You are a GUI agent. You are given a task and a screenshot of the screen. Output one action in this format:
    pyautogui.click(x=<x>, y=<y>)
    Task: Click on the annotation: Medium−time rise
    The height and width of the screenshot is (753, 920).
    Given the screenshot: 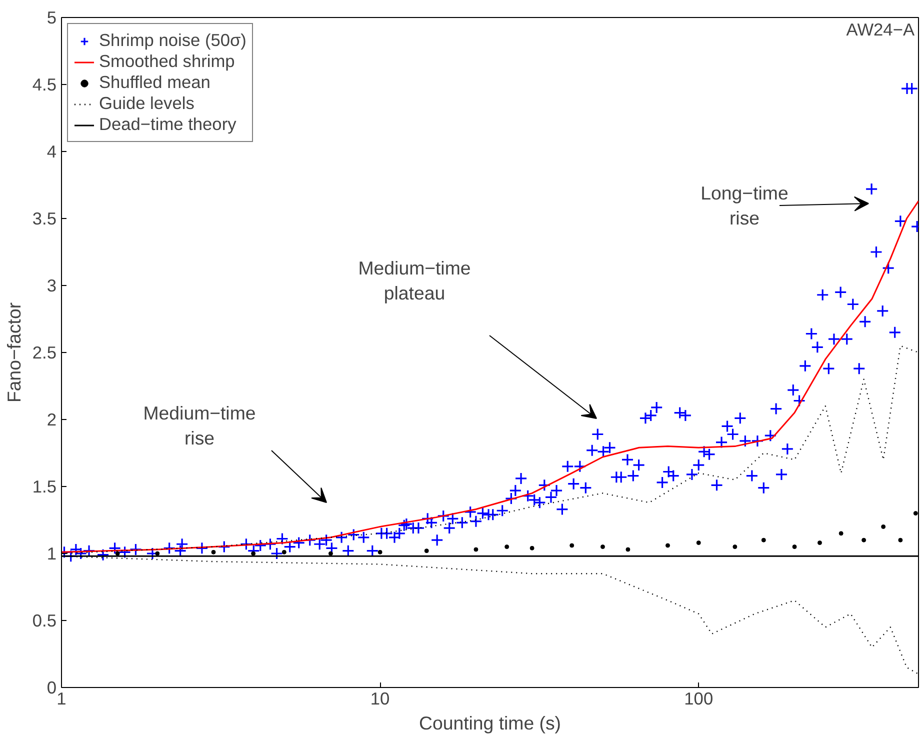 What is the action you would take?
    pyautogui.click(x=199, y=425)
    